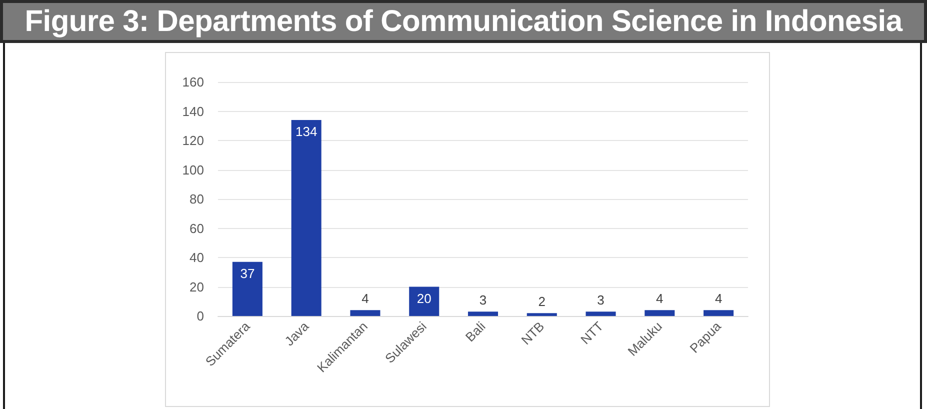 Image resolution: width=927 pixels, height=409 pixels. What do you see at coordinates (197, 257) in the screenshot?
I see `y-tick-label: 40` at bounding box center [197, 257].